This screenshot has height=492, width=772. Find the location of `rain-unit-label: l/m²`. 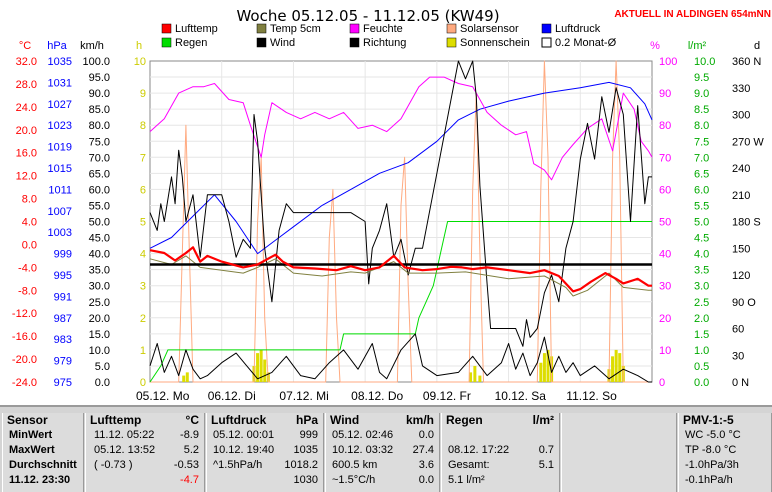

rain-unit-label: l/m² is located at coordinates (697, 46).